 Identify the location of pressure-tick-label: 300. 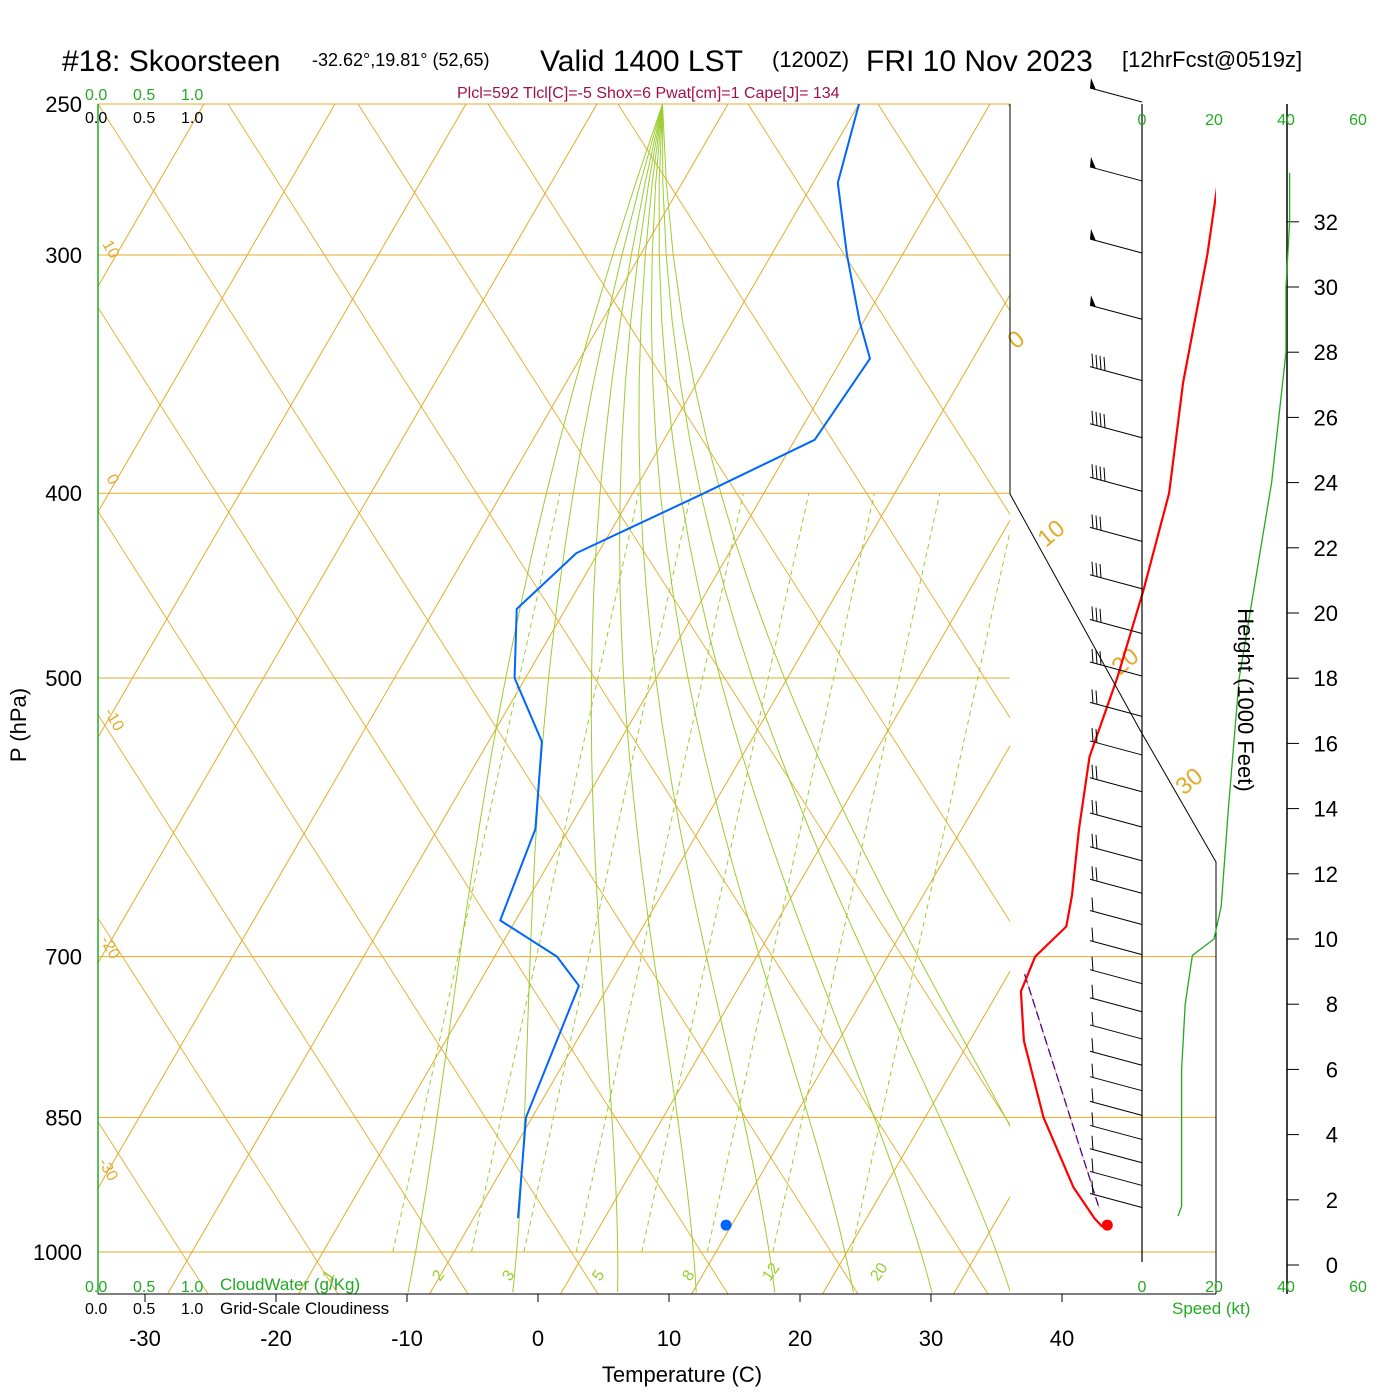
(63, 255).